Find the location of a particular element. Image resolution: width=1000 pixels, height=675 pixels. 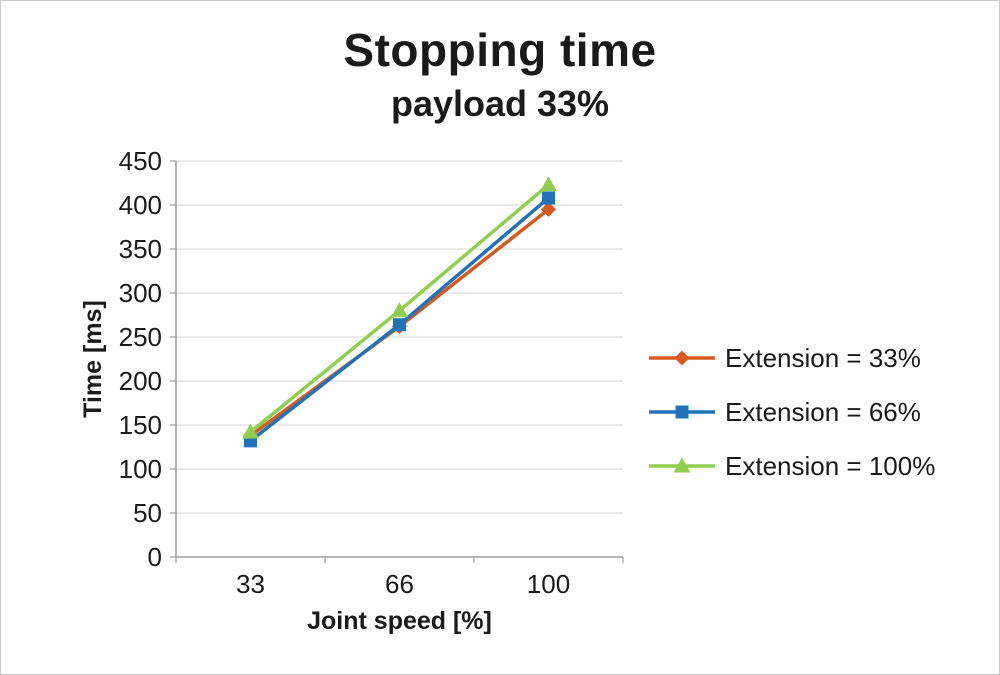

legend-item: Extension = 66% is located at coordinates (785, 412).